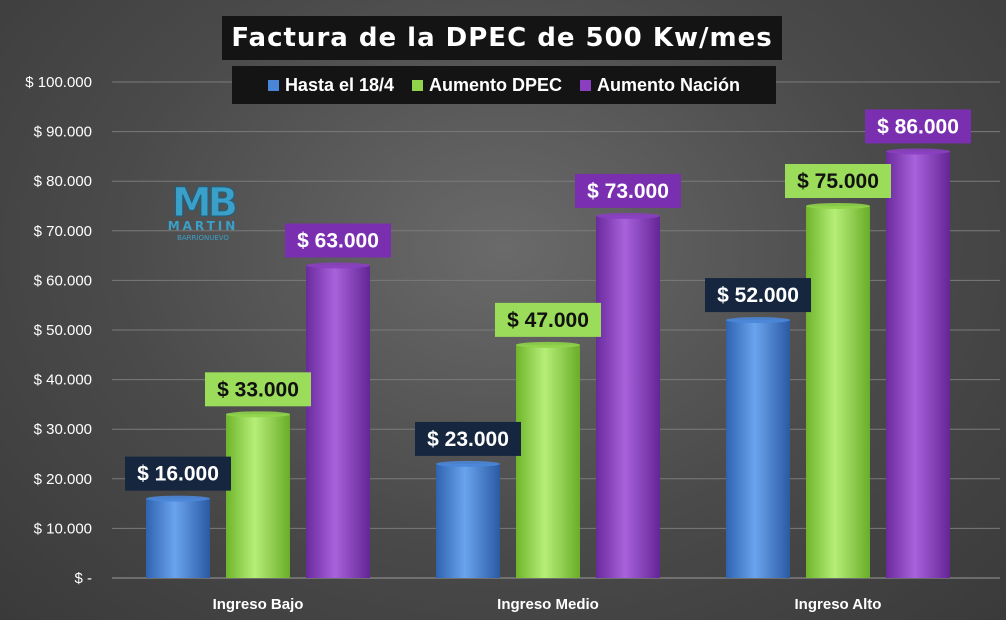 The width and height of the screenshot is (1006, 620). I want to click on y-tick-label: $ 10.000, so click(63, 528).